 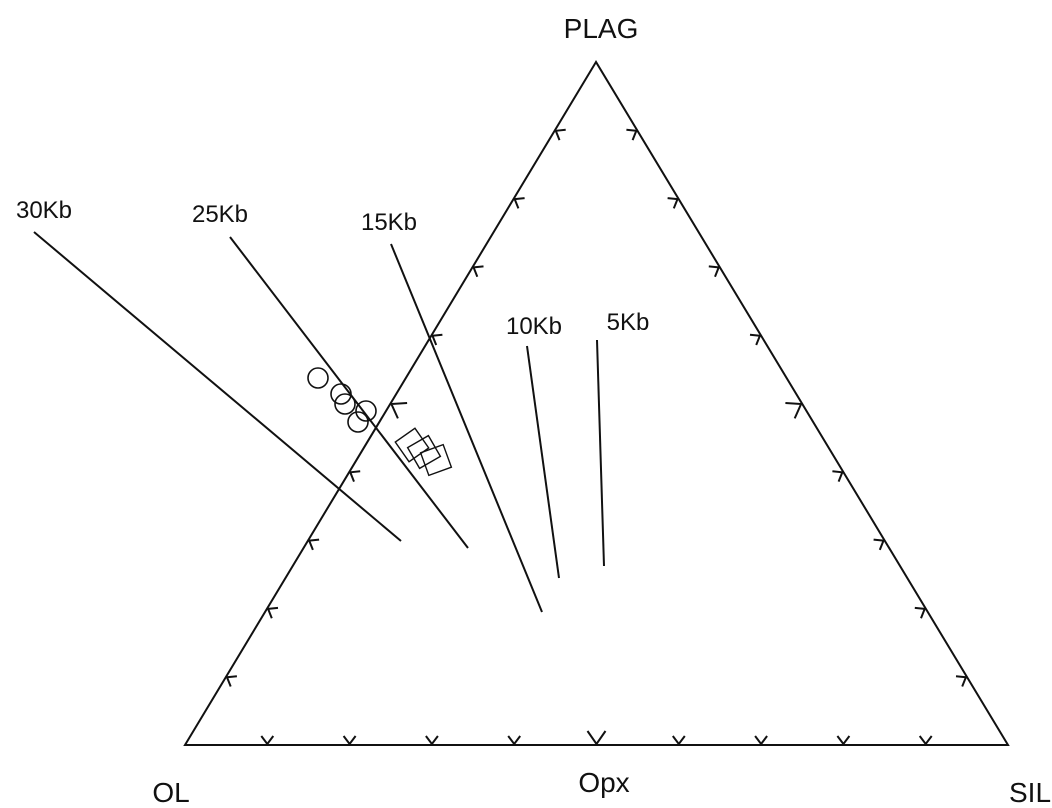 I want to click on circle-symbols, so click(x=342, y=400).